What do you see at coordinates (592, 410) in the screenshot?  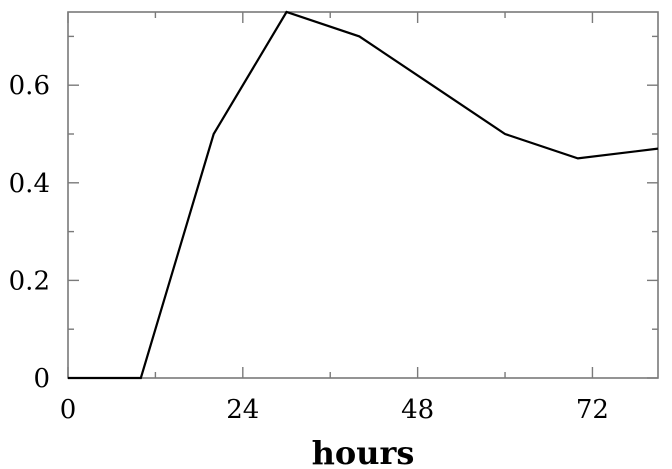 I see `x-tick-label: 72` at bounding box center [592, 410].